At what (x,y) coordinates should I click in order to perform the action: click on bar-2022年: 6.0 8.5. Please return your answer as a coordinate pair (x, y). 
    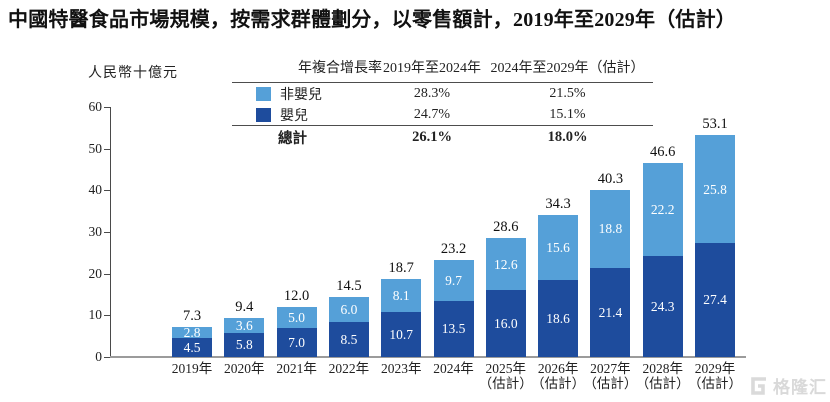
    Looking at the image, I should click on (348, 326).